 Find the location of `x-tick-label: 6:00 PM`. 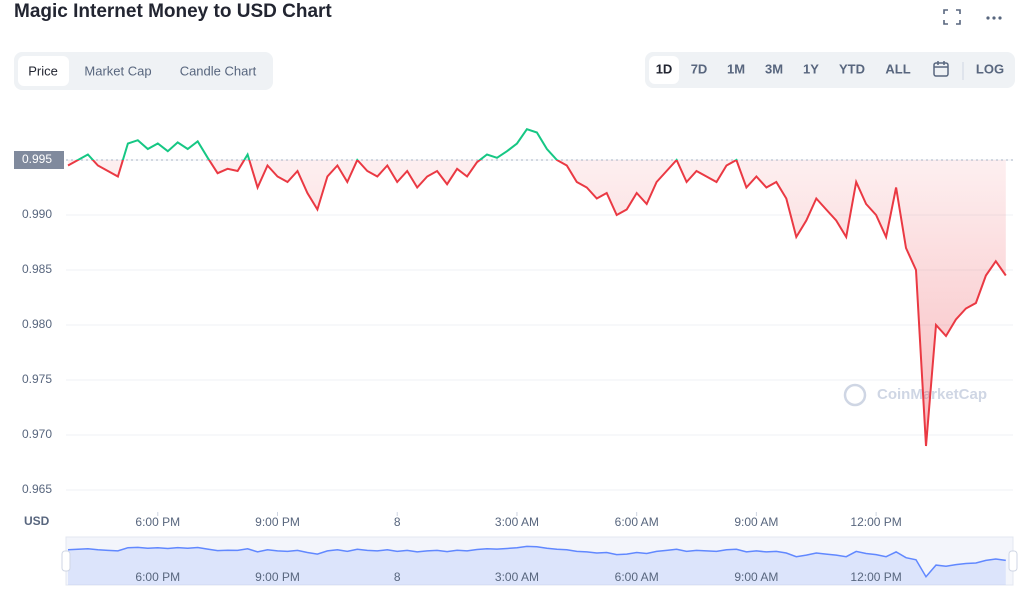

x-tick-label: 6:00 PM is located at coordinates (157, 522).